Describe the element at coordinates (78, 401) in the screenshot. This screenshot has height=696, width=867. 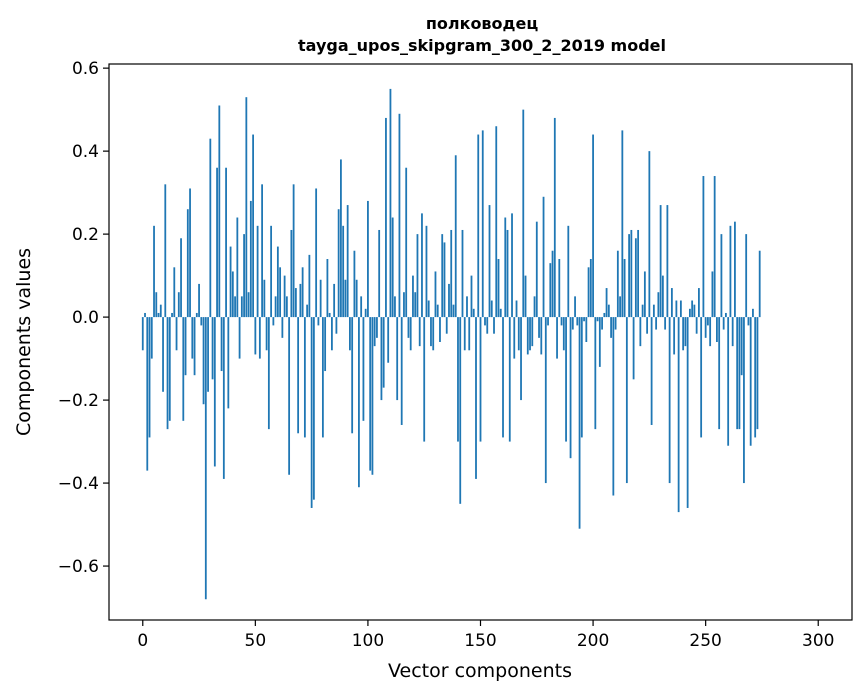
I see `y-tick-label: −0.2` at that location.